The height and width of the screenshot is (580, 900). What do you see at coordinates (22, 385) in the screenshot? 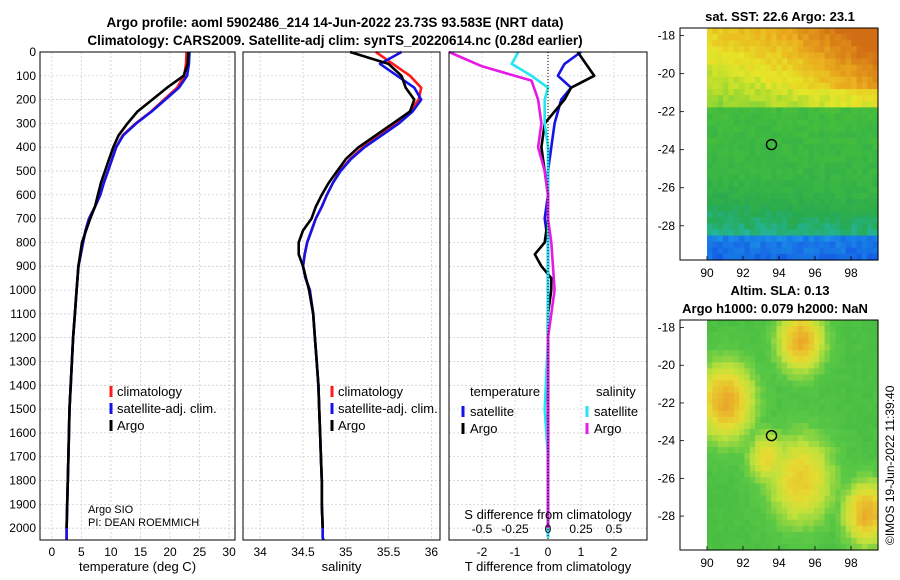
I see `pressure-tick-label: 1400` at bounding box center [22, 385].